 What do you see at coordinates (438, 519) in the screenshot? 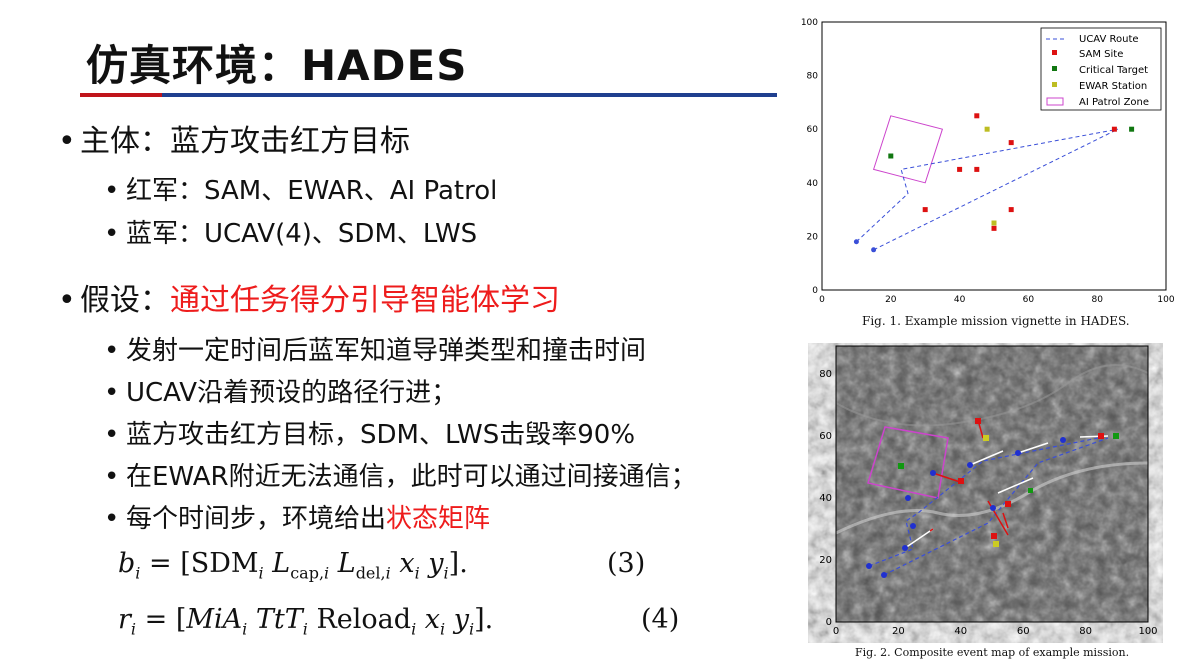
I see `state-matrix-highlight: 状态矩阵` at bounding box center [438, 519].